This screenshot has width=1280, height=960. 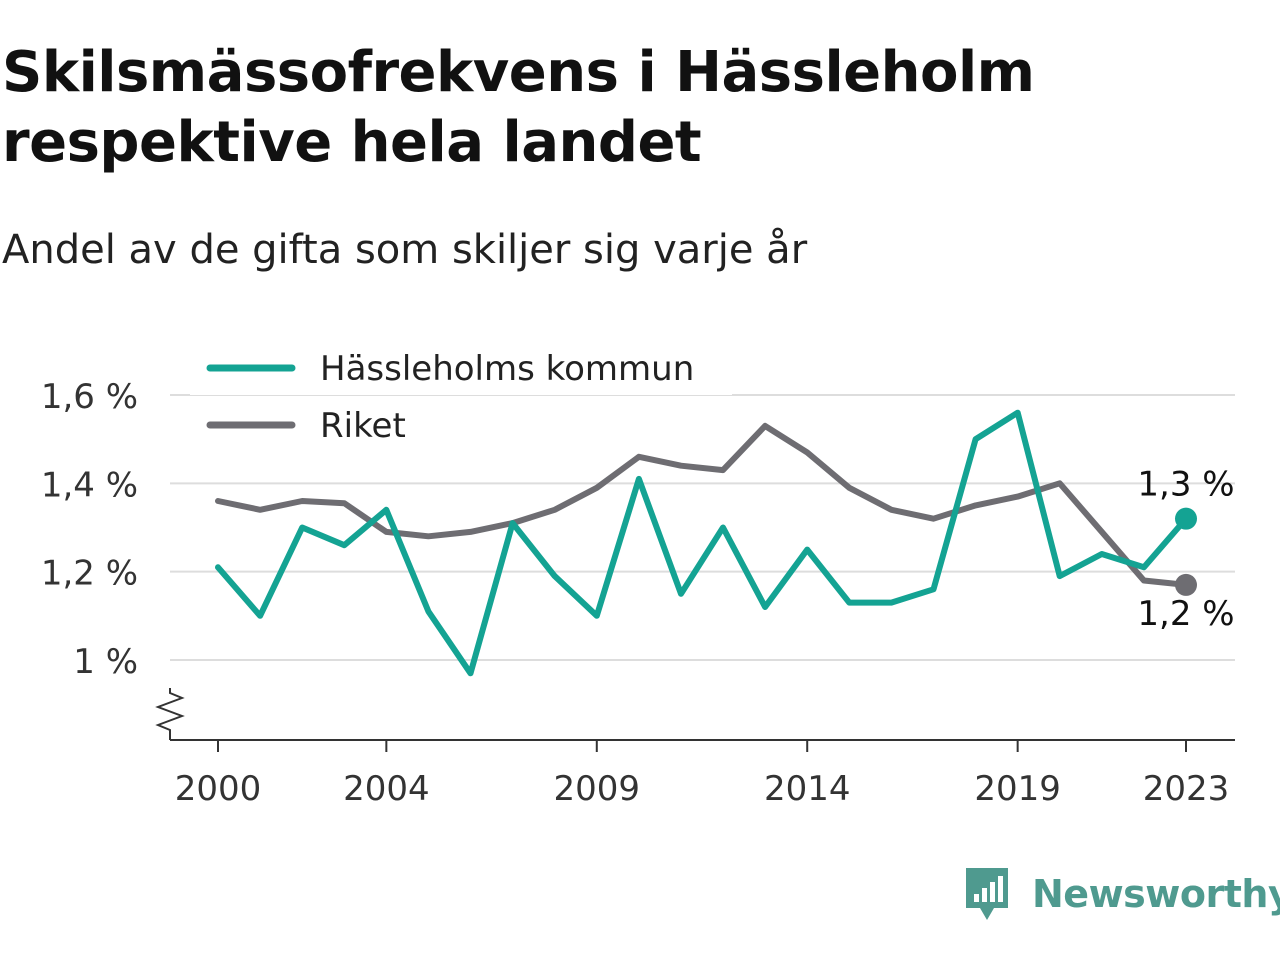 What do you see at coordinates (987, 894) in the screenshot?
I see `newsworthy-logo-icon` at bounding box center [987, 894].